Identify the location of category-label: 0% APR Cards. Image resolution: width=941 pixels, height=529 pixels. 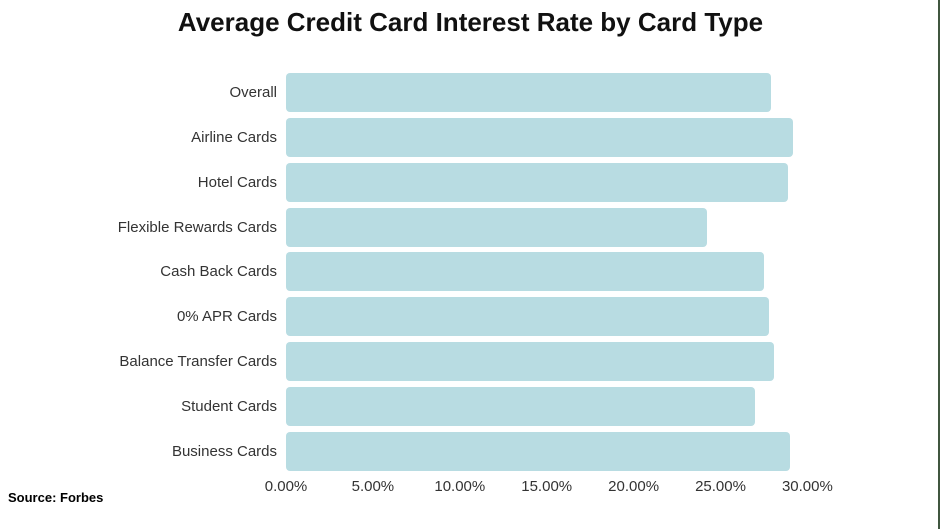
(226, 317).